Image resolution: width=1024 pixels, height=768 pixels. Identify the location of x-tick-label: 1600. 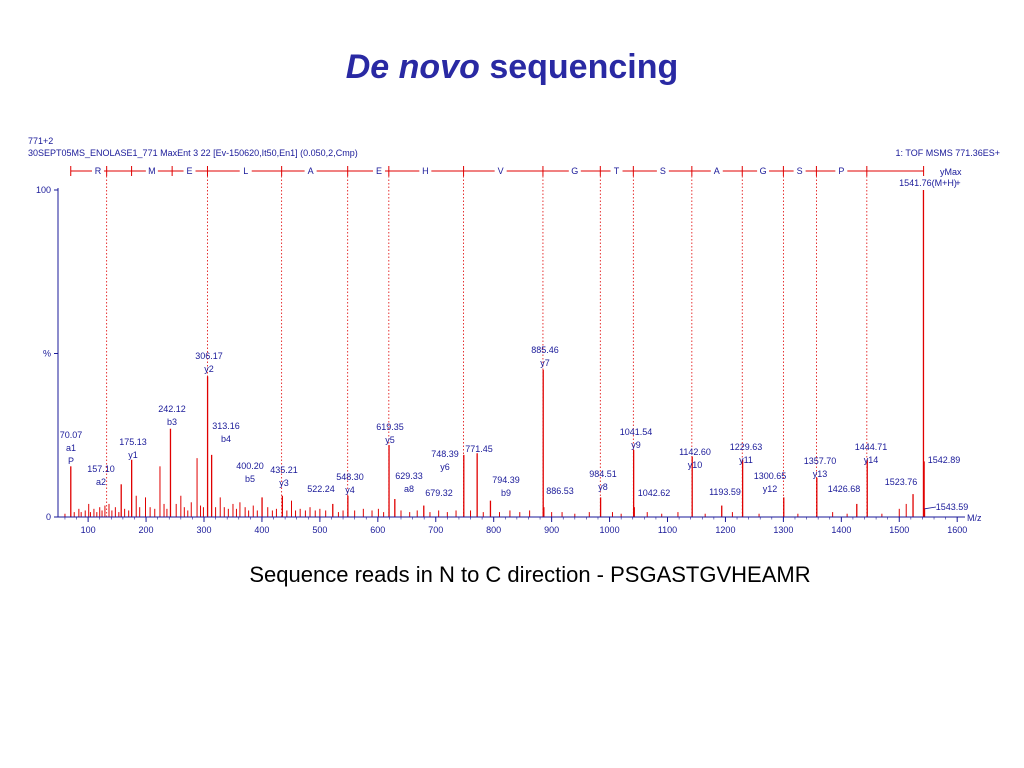
(957, 530).